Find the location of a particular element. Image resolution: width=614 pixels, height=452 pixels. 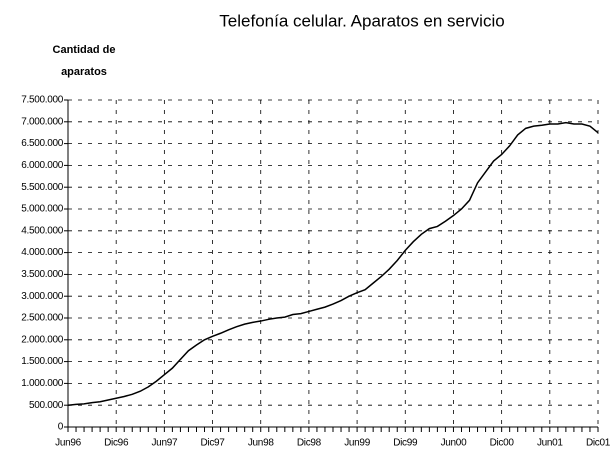

x-tick-label: Dic98 is located at coordinates (309, 443).